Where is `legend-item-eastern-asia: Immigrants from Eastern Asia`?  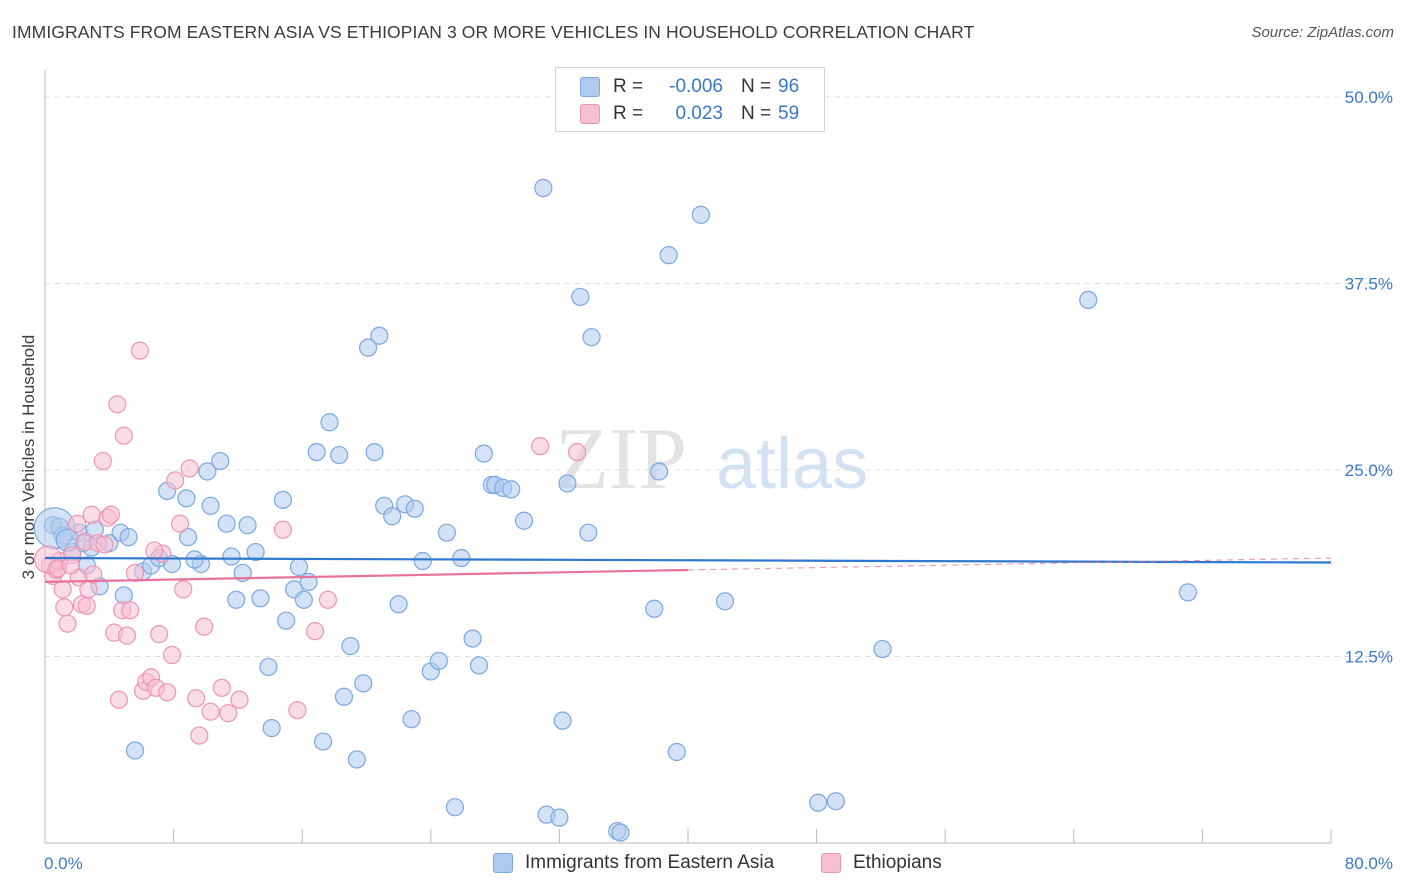 legend-item-eastern-asia: Immigrants from Eastern Asia is located at coordinates (633, 863).